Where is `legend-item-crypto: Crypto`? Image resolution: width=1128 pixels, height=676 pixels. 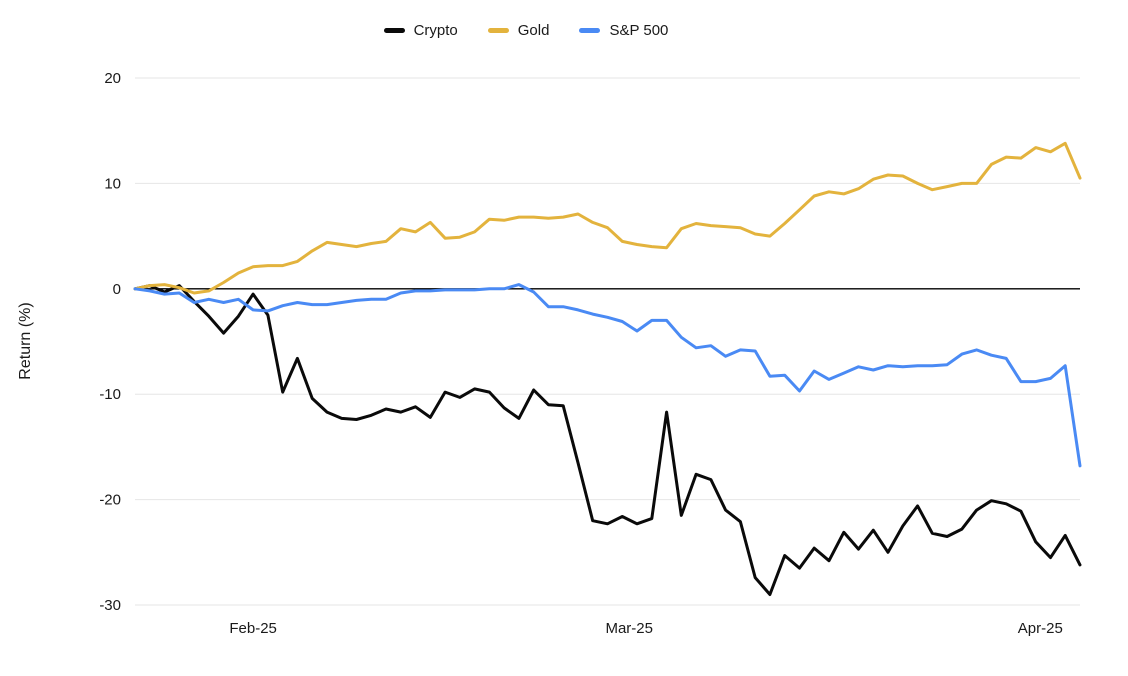
legend-item-crypto: Crypto is located at coordinates (420, 30).